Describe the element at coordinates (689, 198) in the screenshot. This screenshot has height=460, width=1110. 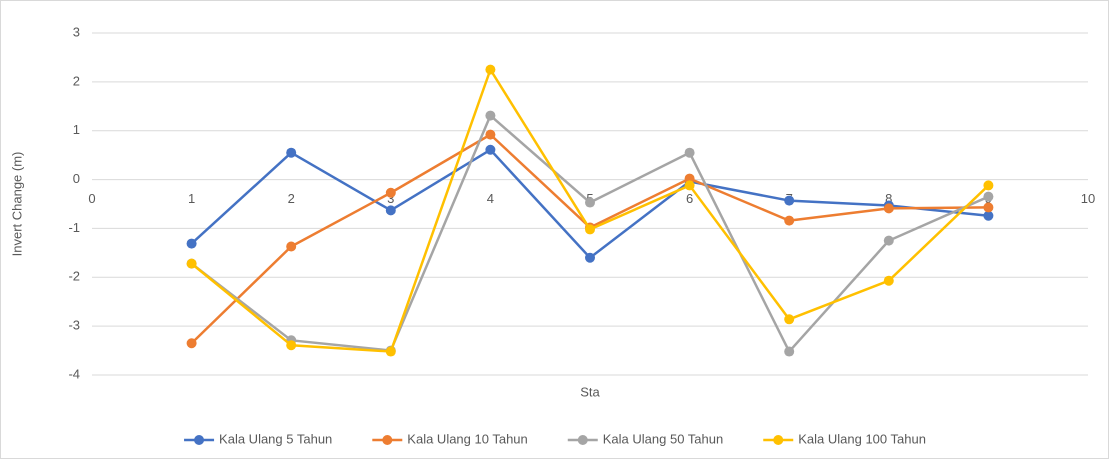
I see `x-tick-label: 6` at that location.